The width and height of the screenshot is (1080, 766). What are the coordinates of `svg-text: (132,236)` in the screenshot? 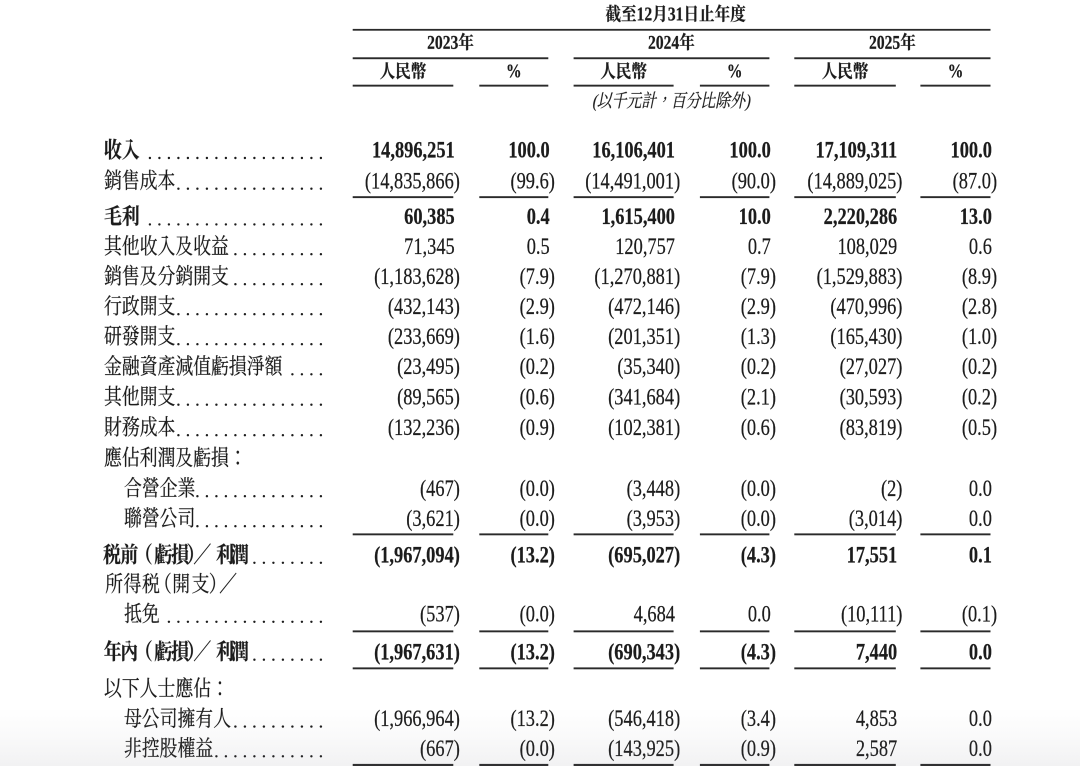 It's located at (424, 427).